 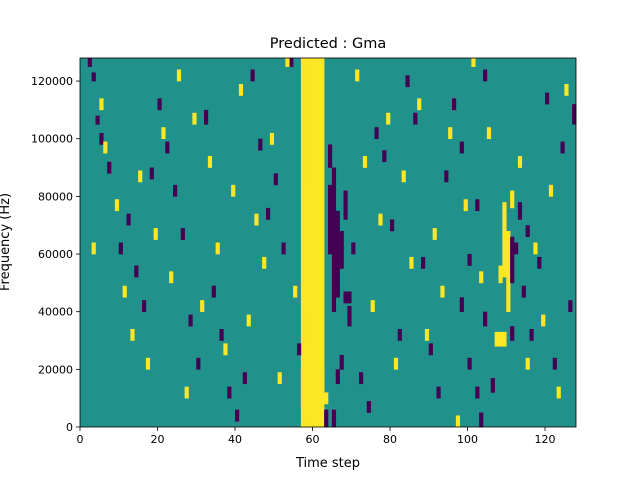 What do you see at coordinates (52, 81) in the screenshot?
I see `y-tick-label: 120000` at bounding box center [52, 81].